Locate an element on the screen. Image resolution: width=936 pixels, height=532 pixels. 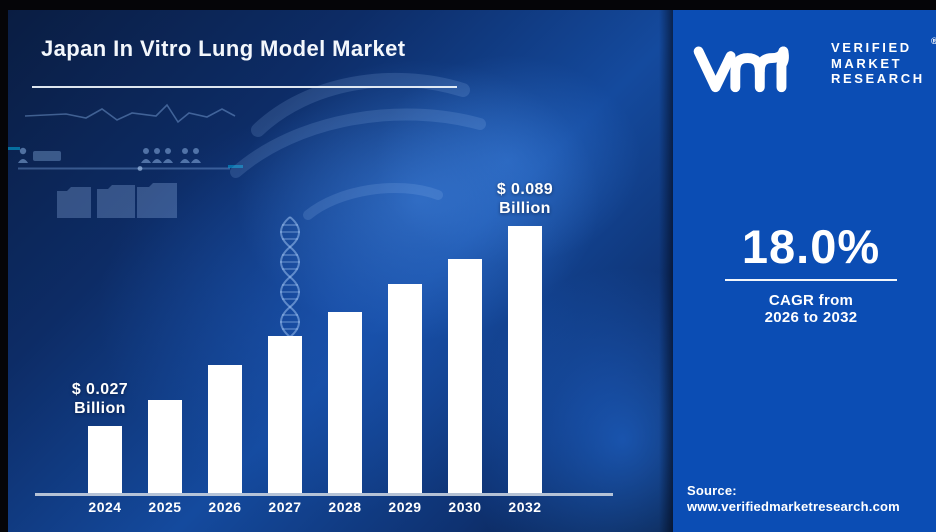
x-tick-2032: 2032 is located at coordinates (525, 507).